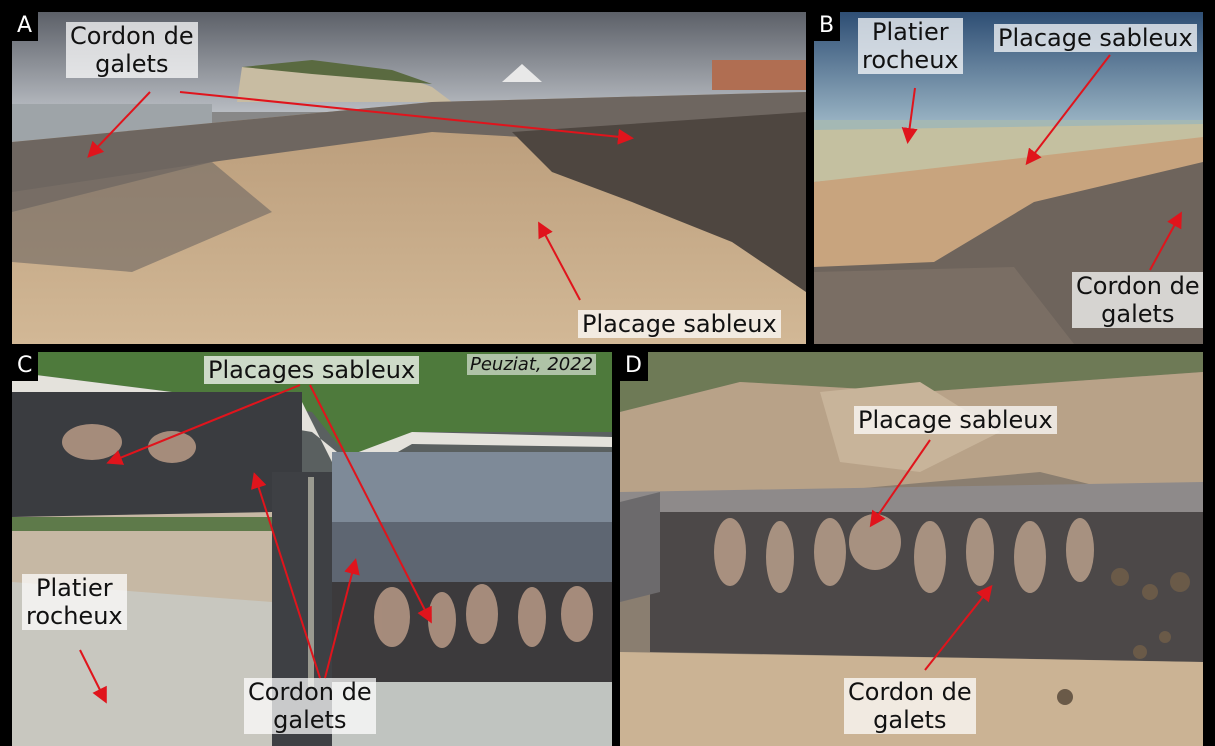 Image resolution: width=1215 pixels, height=746 pixels. I want to click on panel-d-placage-label: Placage sableux, so click(955, 420).